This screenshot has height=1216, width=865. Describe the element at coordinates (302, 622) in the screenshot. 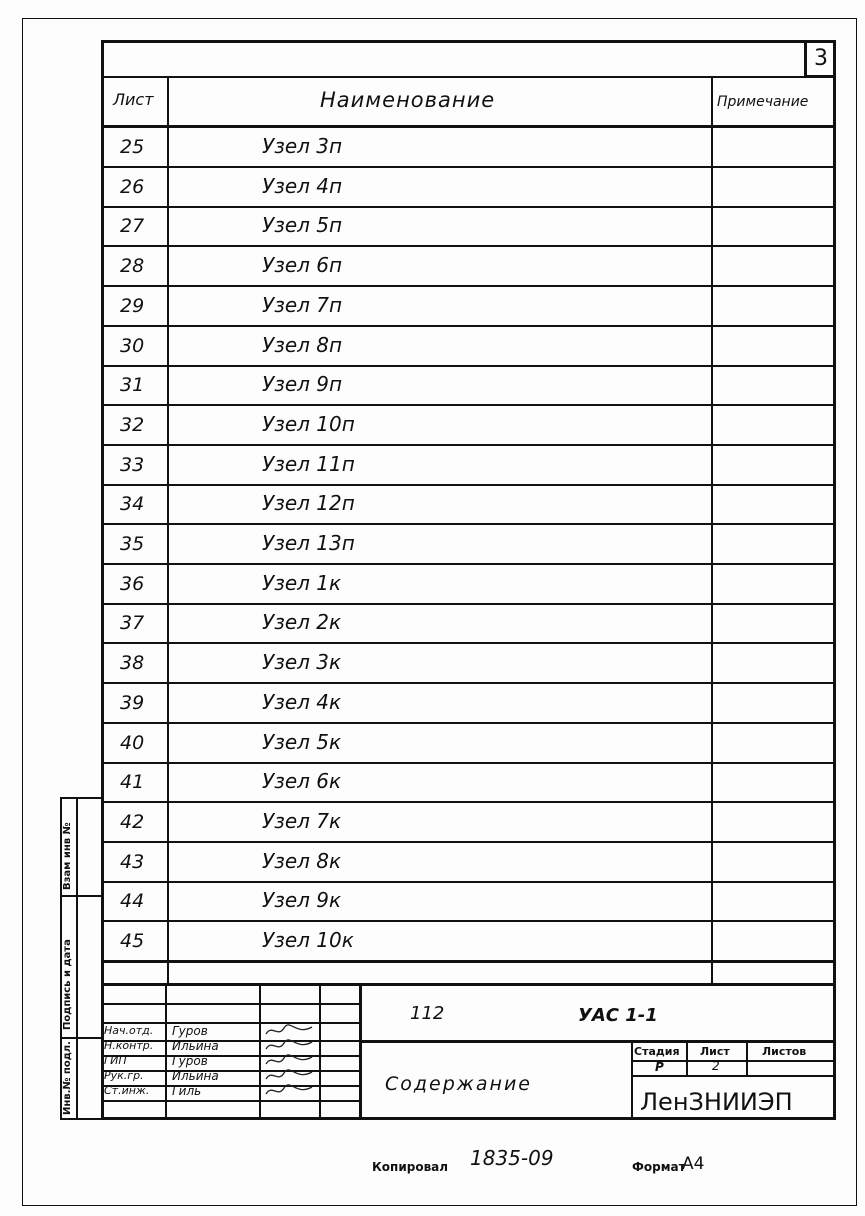

I see `row-name: Узел 2к` at that location.